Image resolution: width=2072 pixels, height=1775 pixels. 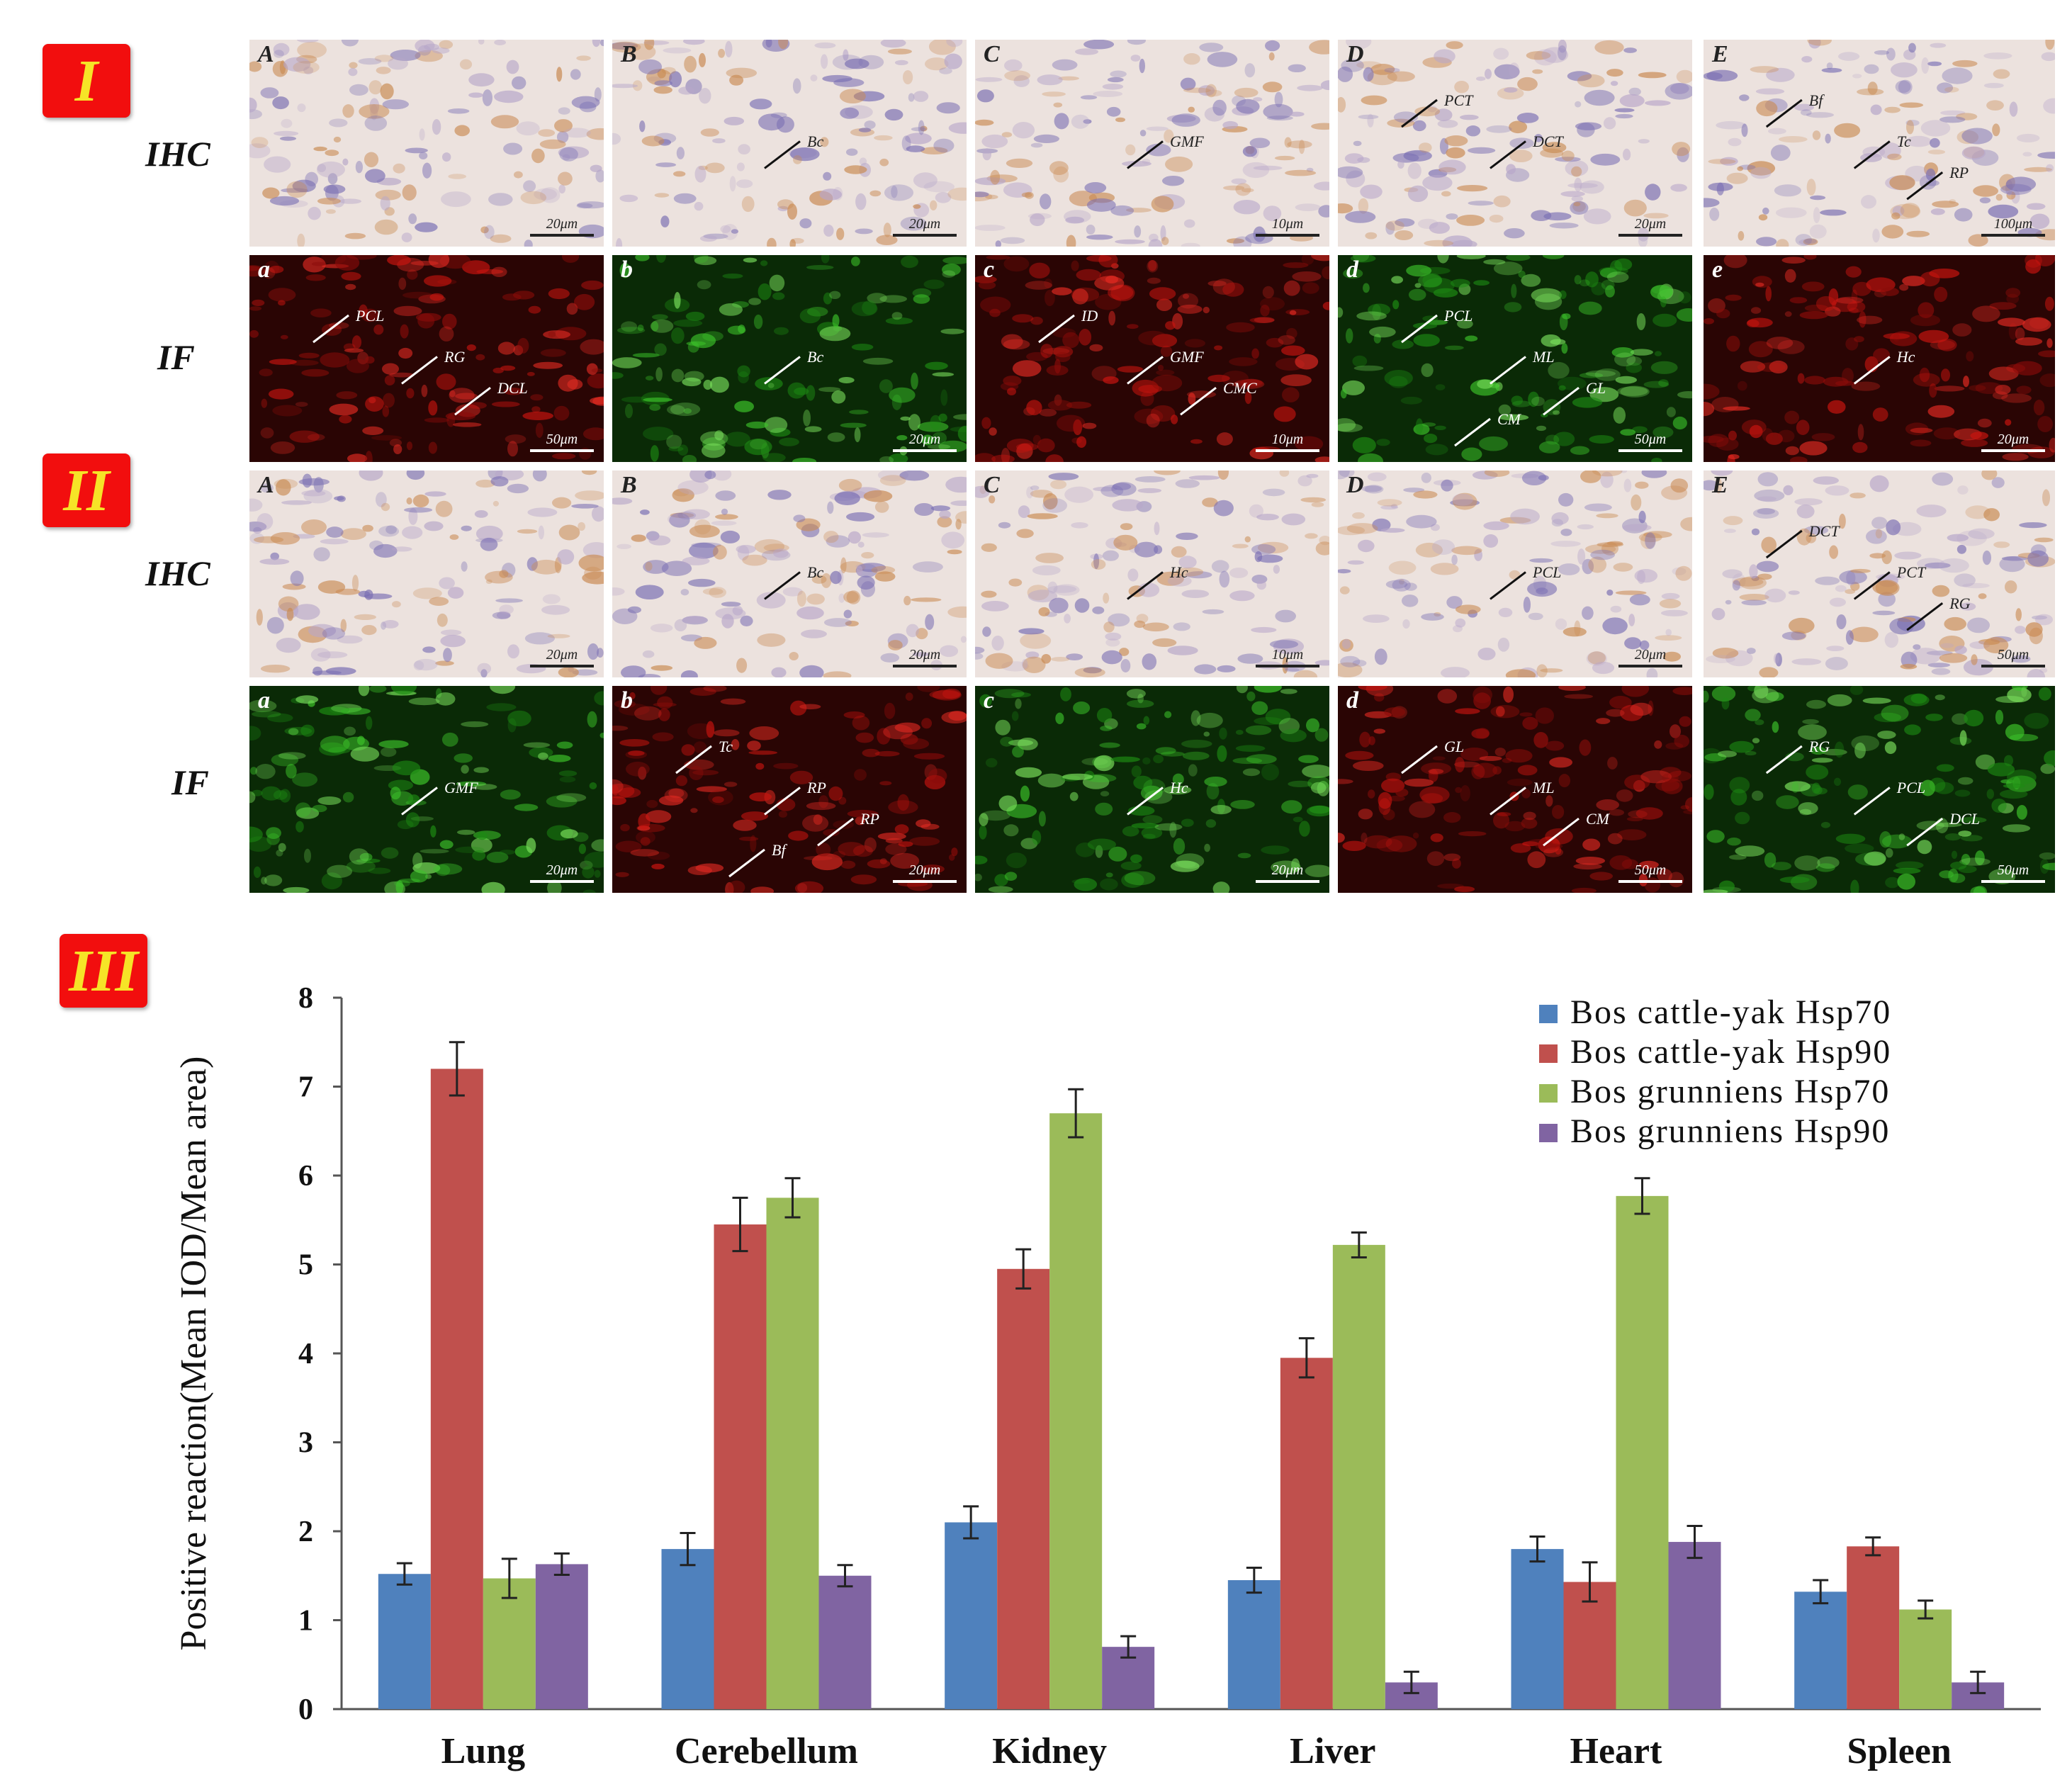 What do you see at coordinates (86, 81) in the screenshot?
I see `section-badge-i: I` at bounding box center [86, 81].